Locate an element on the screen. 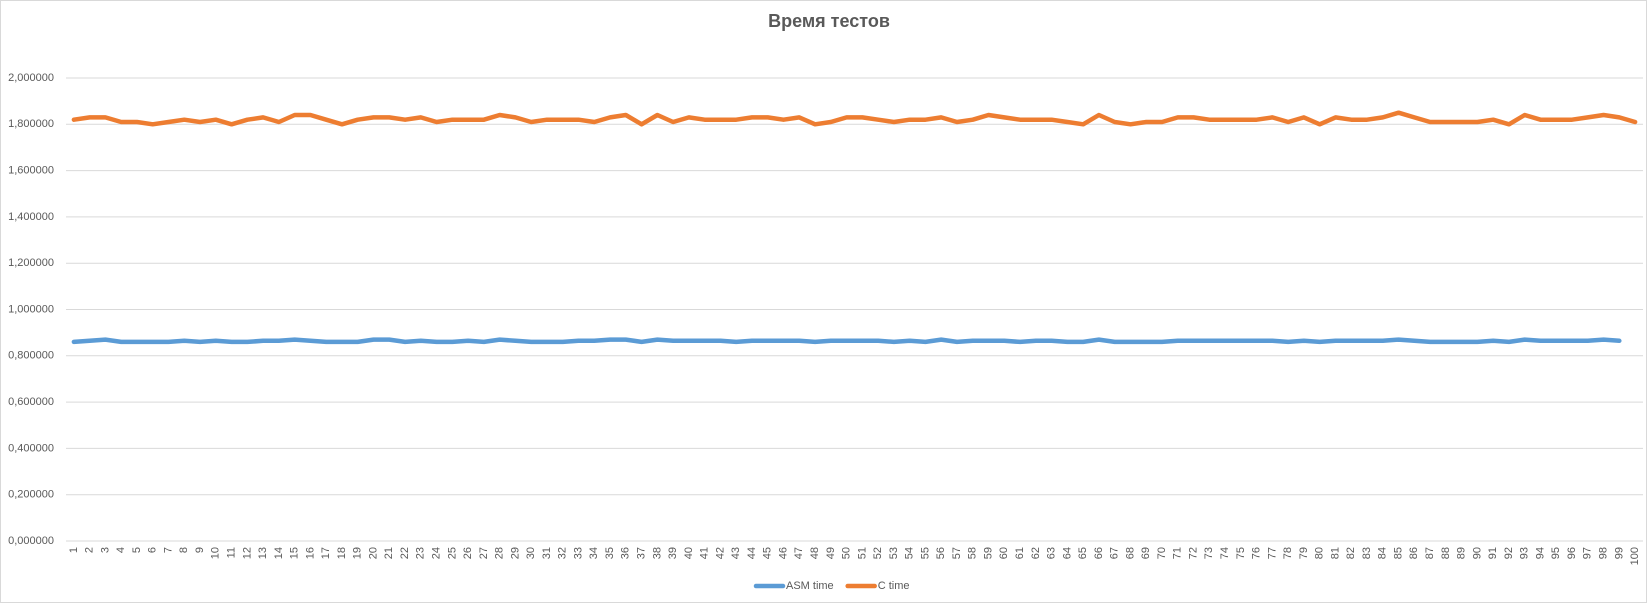 This screenshot has height=603, width=1647. x-tick-label: 55 is located at coordinates (925, 553).